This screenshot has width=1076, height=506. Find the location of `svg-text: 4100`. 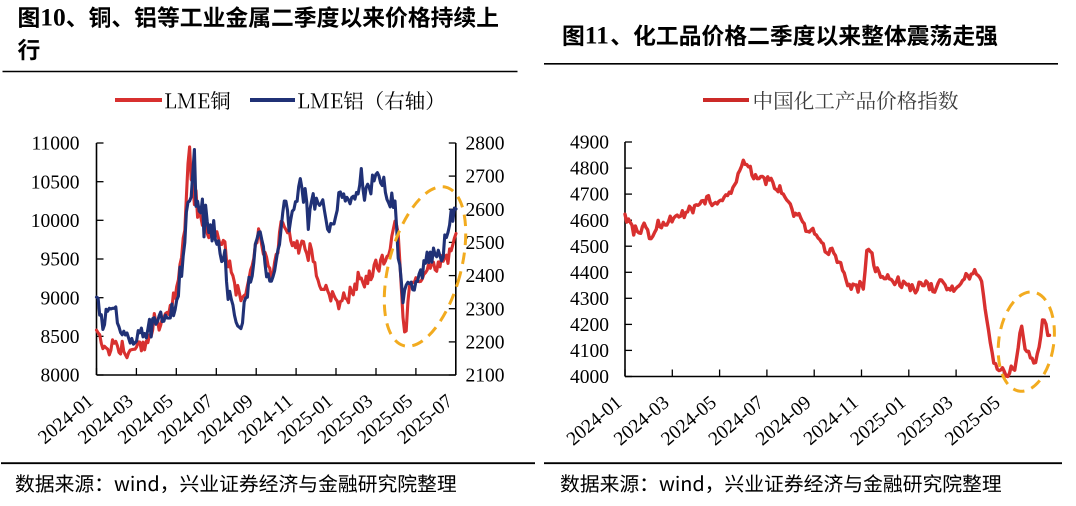

svg-text: 4100 is located at coordinates (589, 351).